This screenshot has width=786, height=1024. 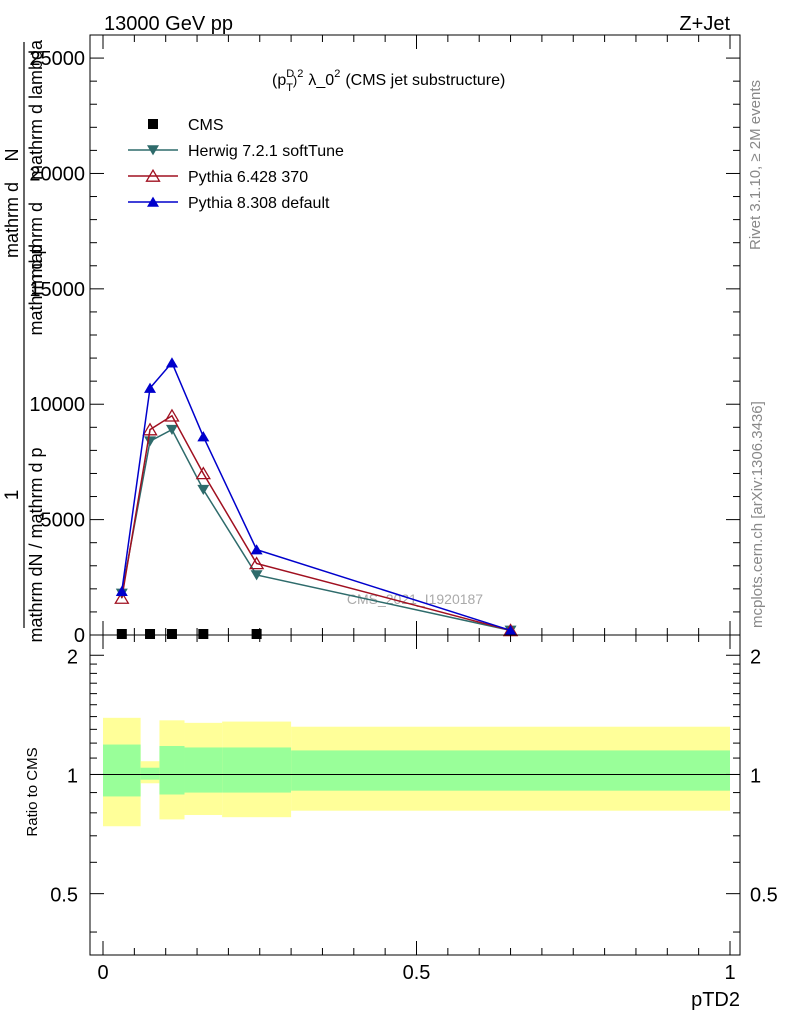 I want to click on title-base: (p, so click(x=279, y=80).